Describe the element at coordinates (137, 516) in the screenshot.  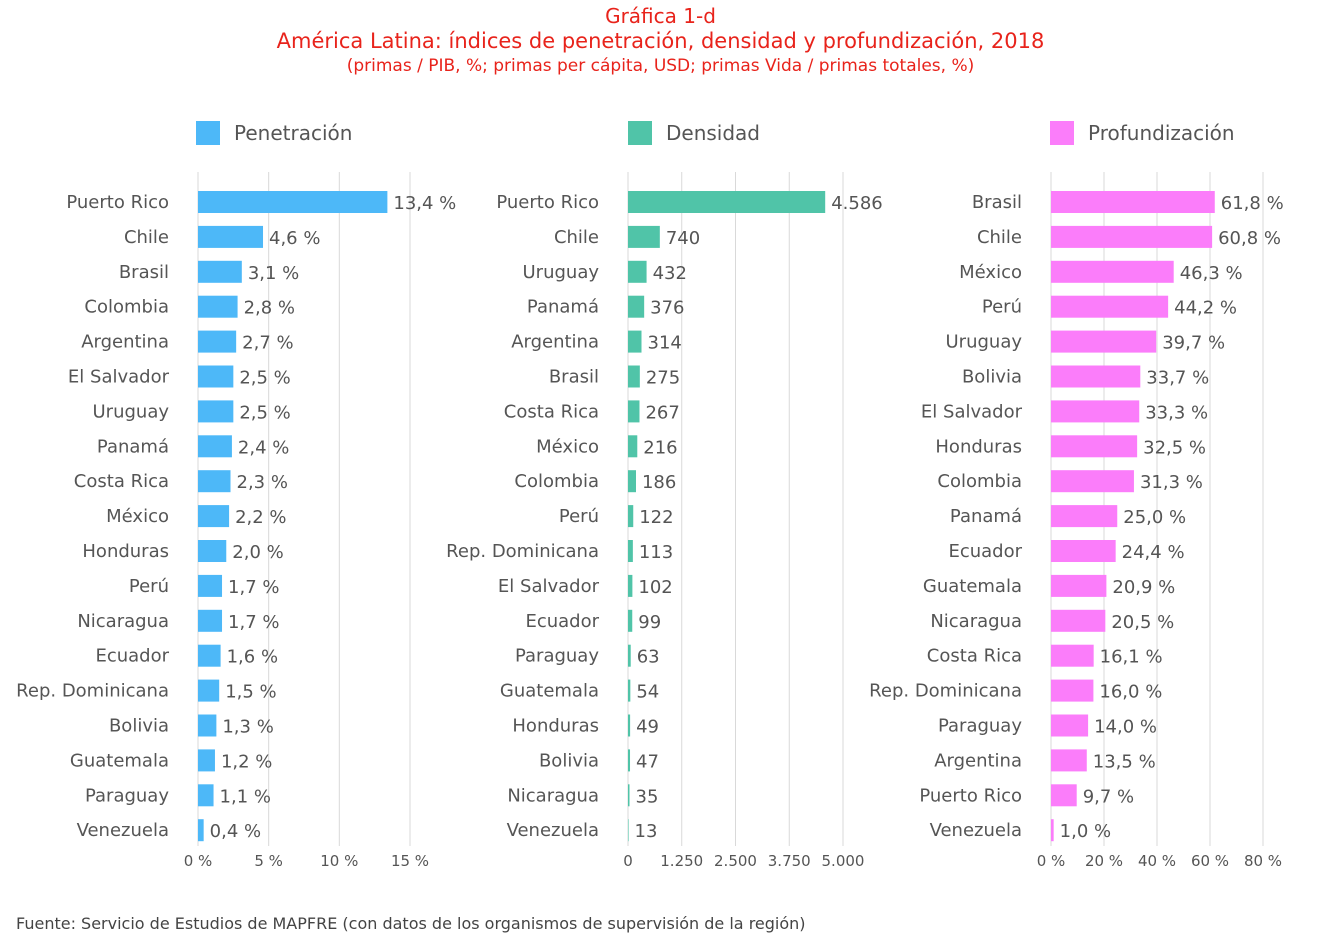
I see `penetracion-category-label: México` at that location.